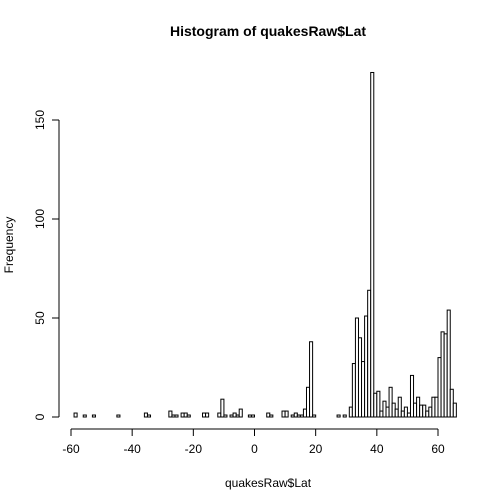  What do you see at coordinates (132, 449) in the screenshot?
I see `x-tick-label: -40` at bounding box center [132, 449].